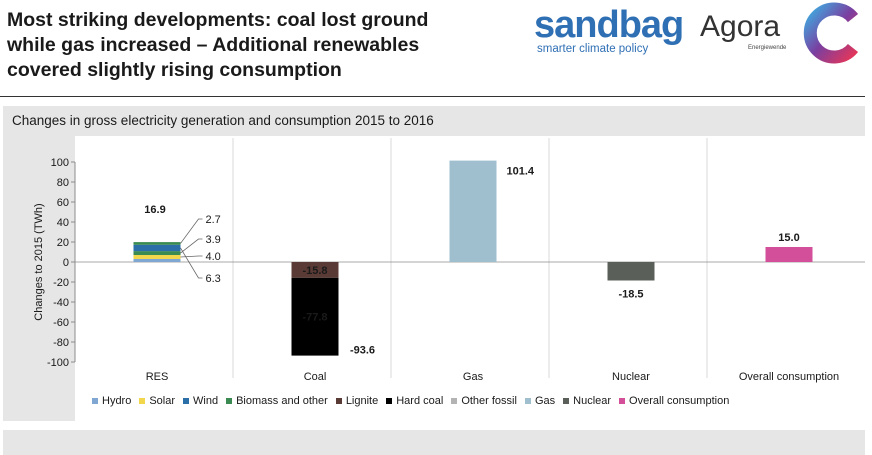 The width and height of the screenshot is (872, 455). I want to click on y-tick-label: -40, so click(61, 303).